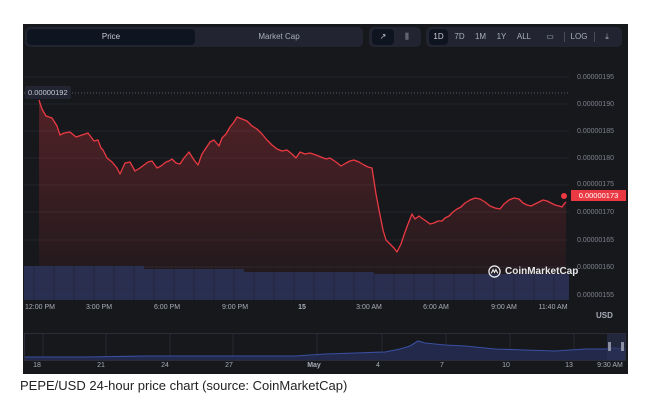 The width and height of the screenshot is (651, 410). What do you see at coordinates (595, 104) in the screenshot?
I see `y-tick: 0.00000190` at bounding box center [595, 104].